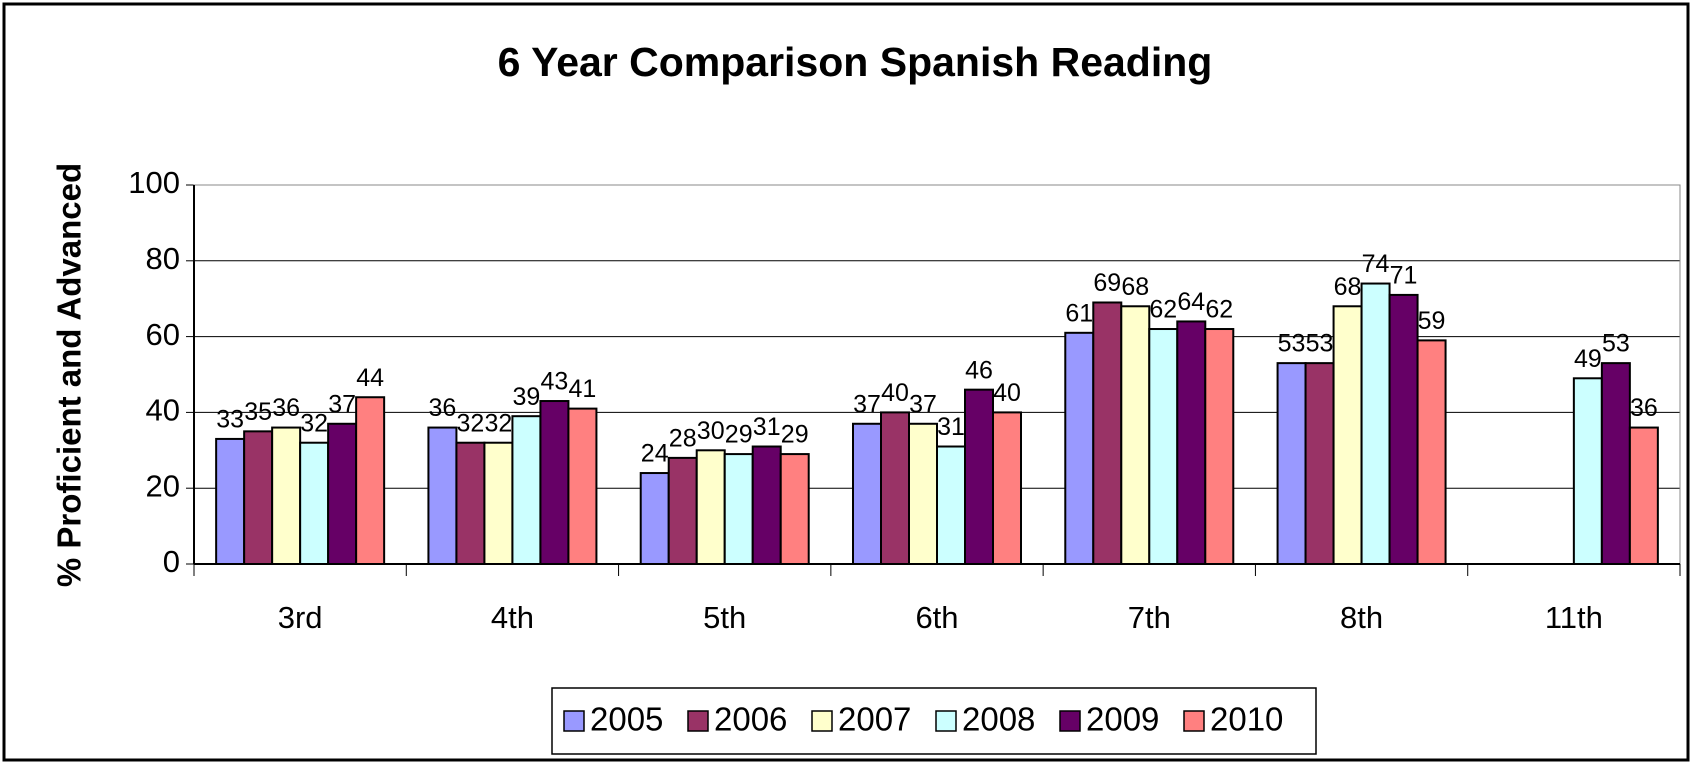 This screenshot has width=1692, height=764. Describe the element at coordinates (230, 420) in the screenshot. I see `data-label: 33` at that location.